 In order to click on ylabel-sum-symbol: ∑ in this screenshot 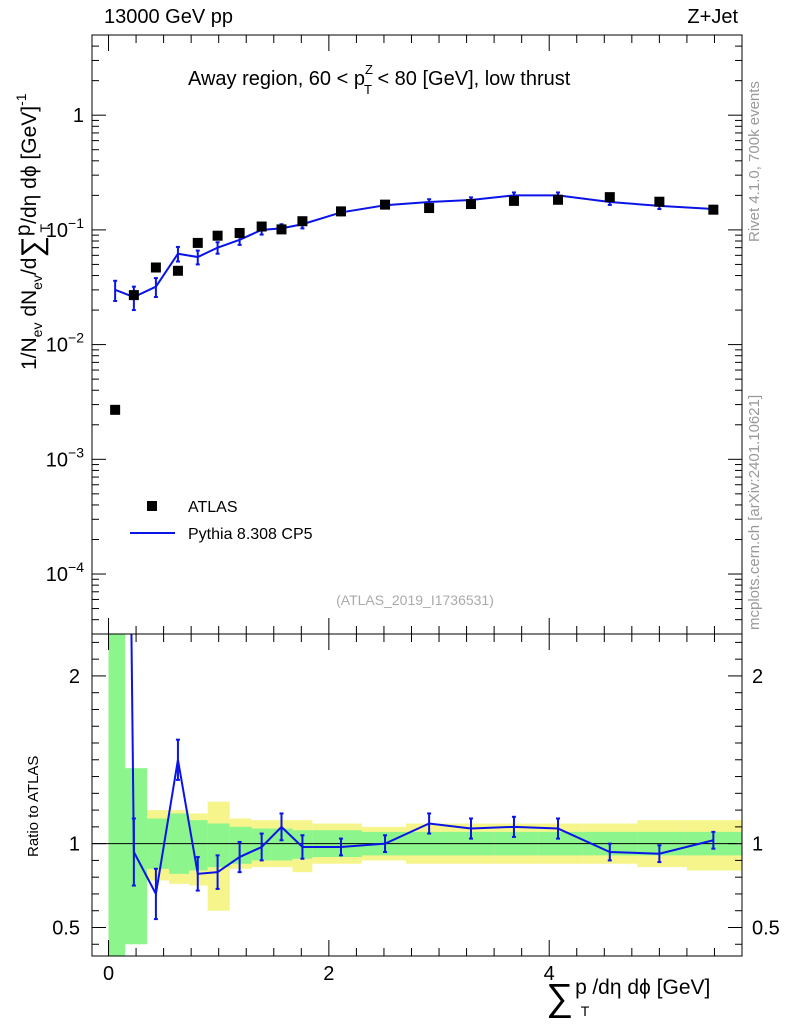, I will do `click(32, 246)`.